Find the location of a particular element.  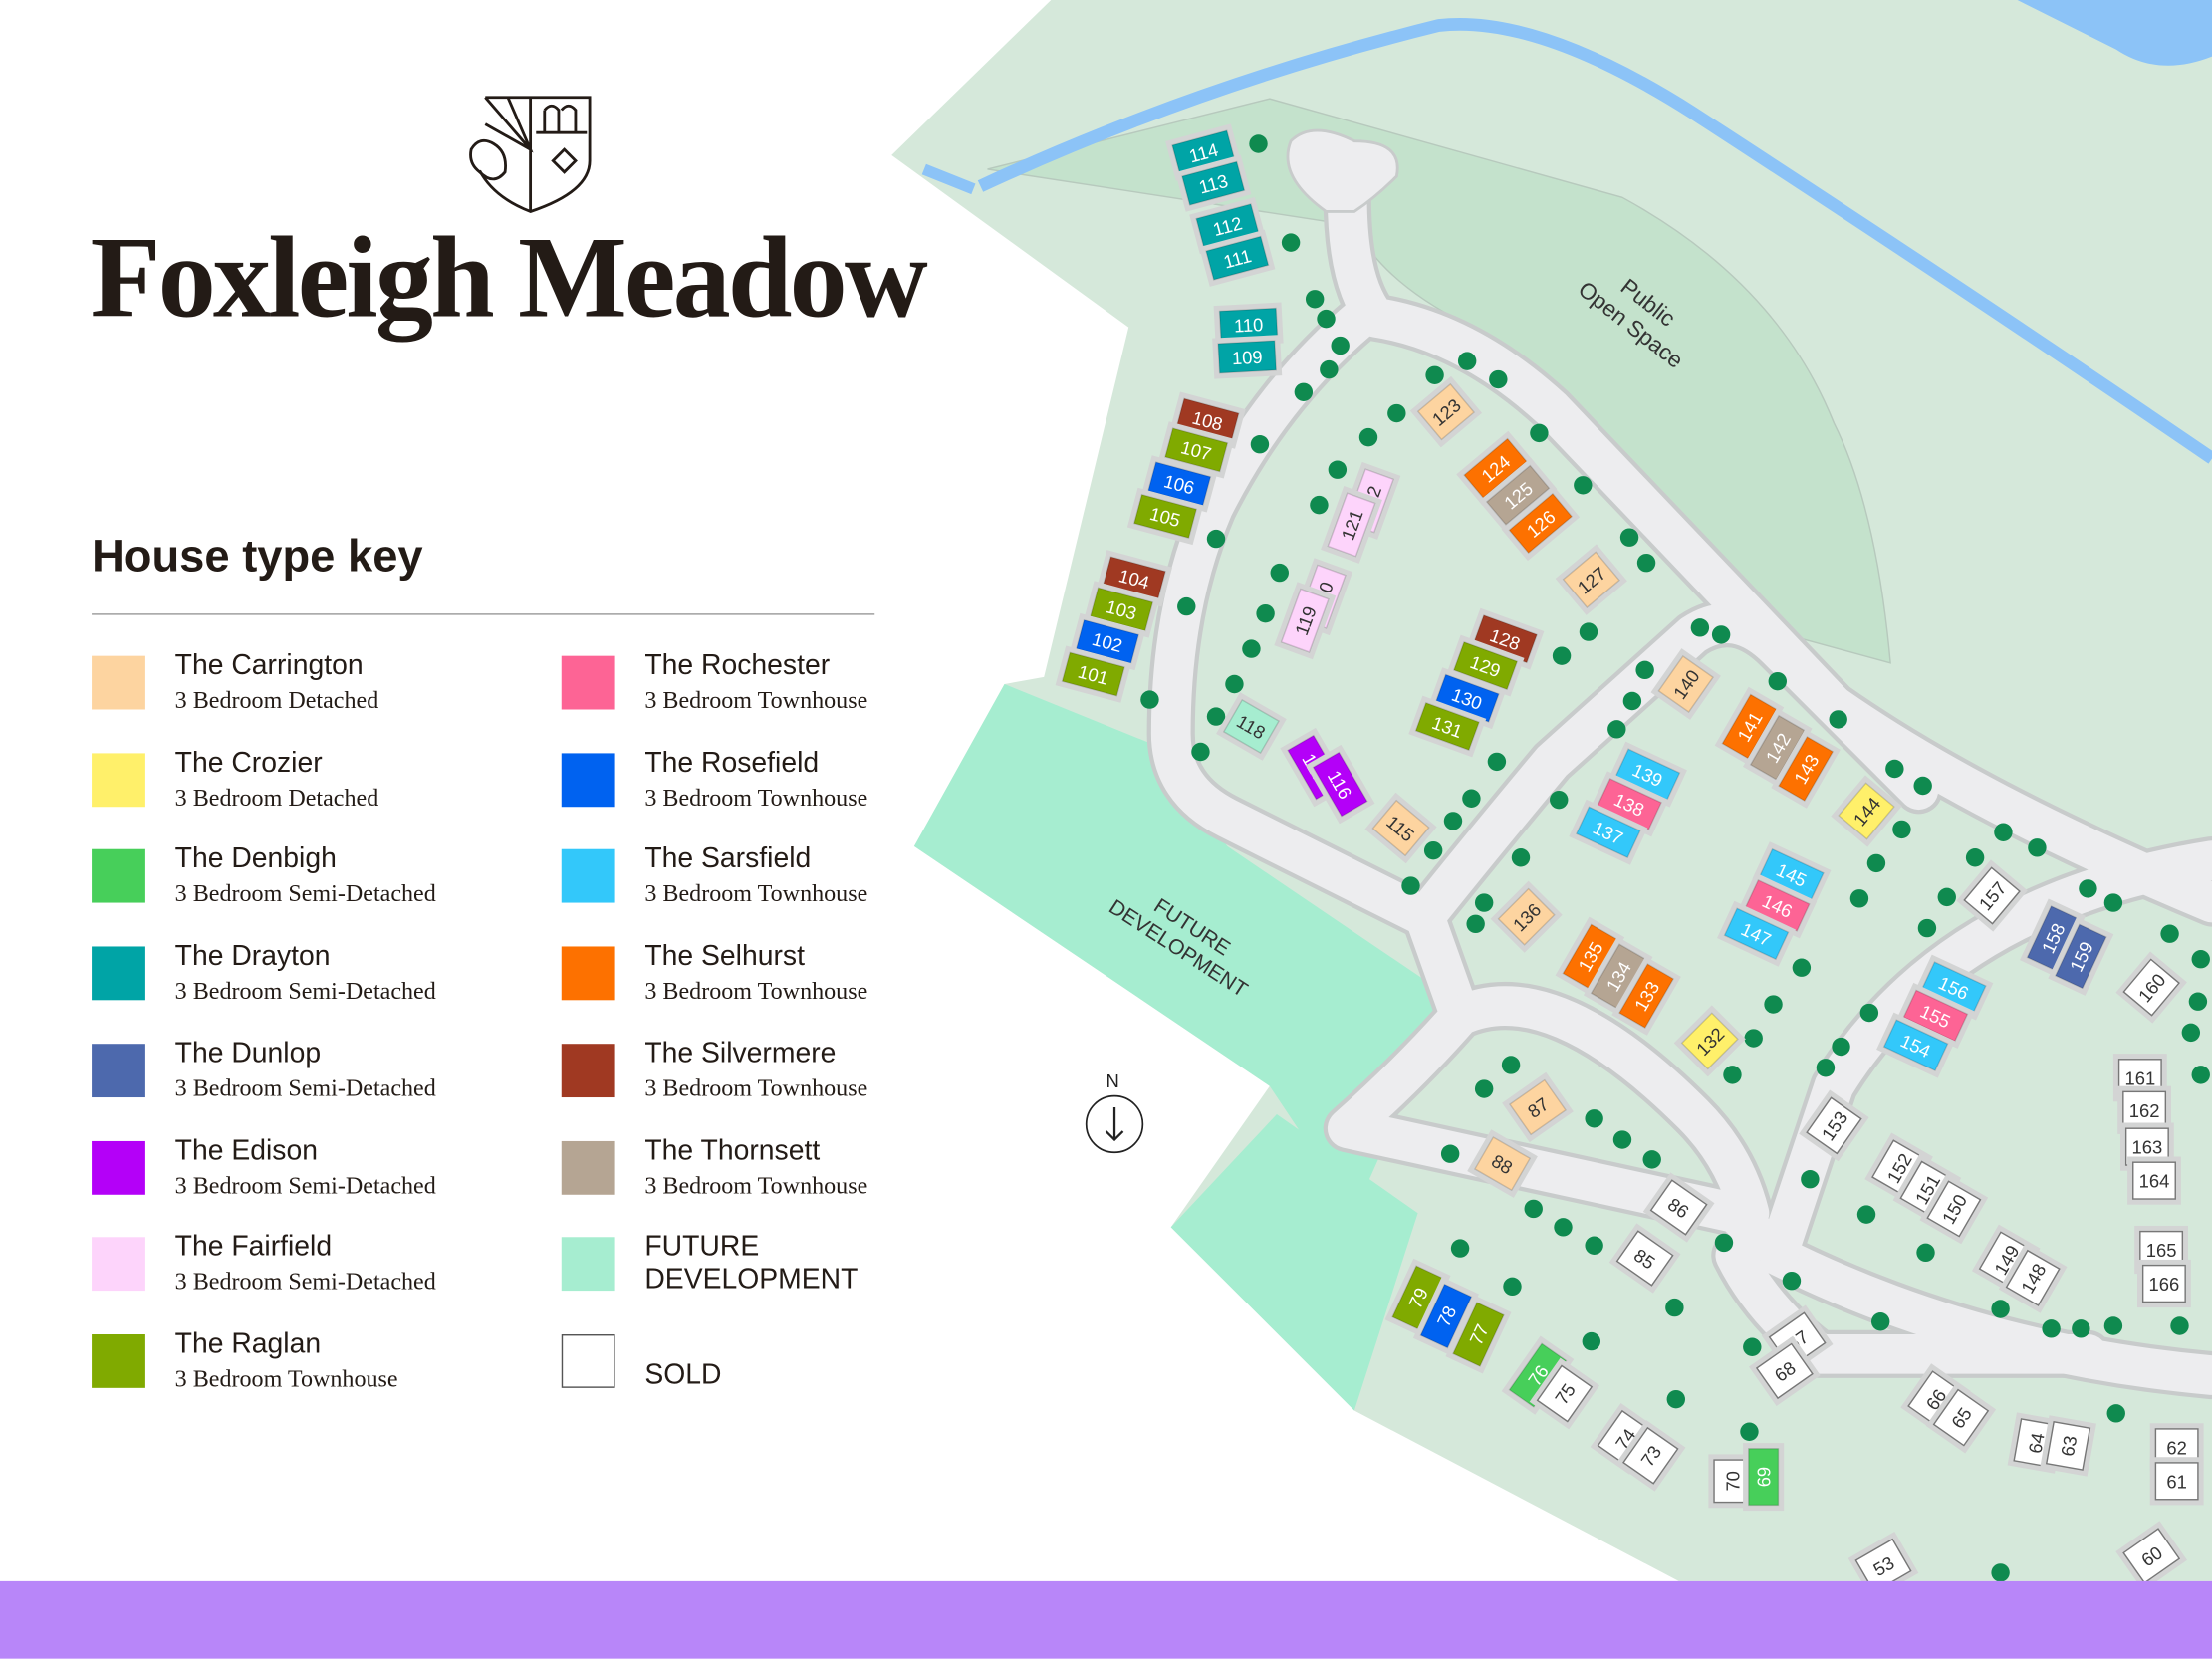

plot-73: 73 is located at coordinates (1650, 1455).